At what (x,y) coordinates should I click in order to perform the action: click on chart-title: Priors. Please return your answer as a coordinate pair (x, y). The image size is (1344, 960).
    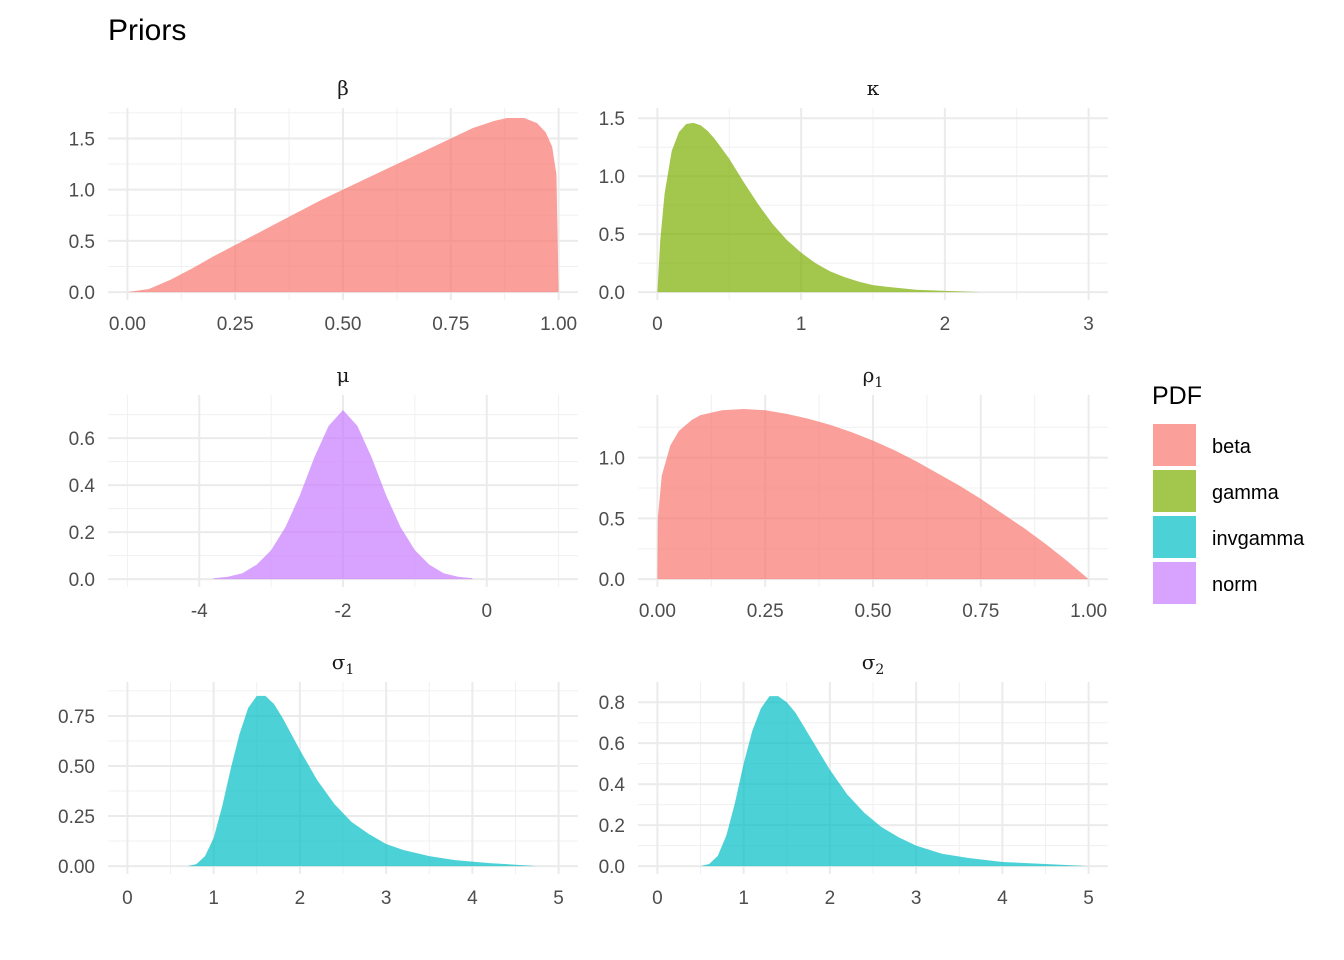
    Looking at the image, I should click on (147, 30).